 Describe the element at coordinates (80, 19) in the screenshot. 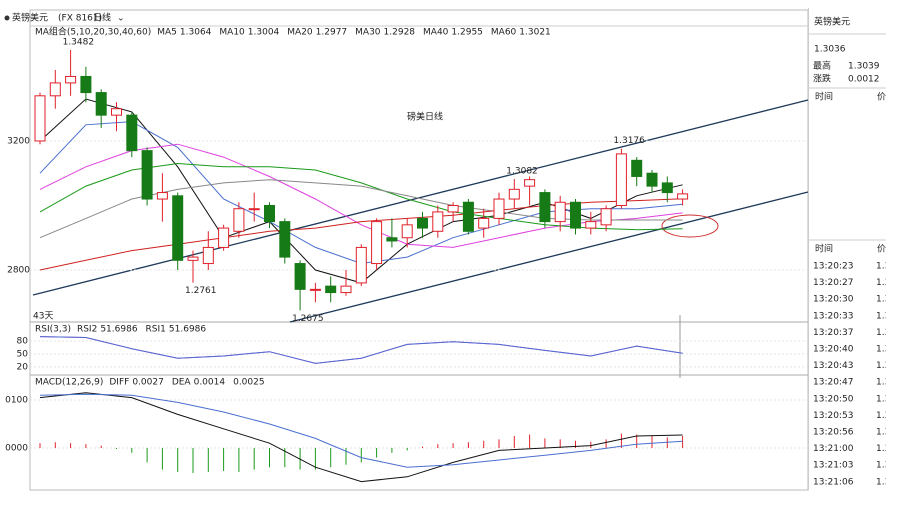

I see `code: (FX 8161)` at that location.